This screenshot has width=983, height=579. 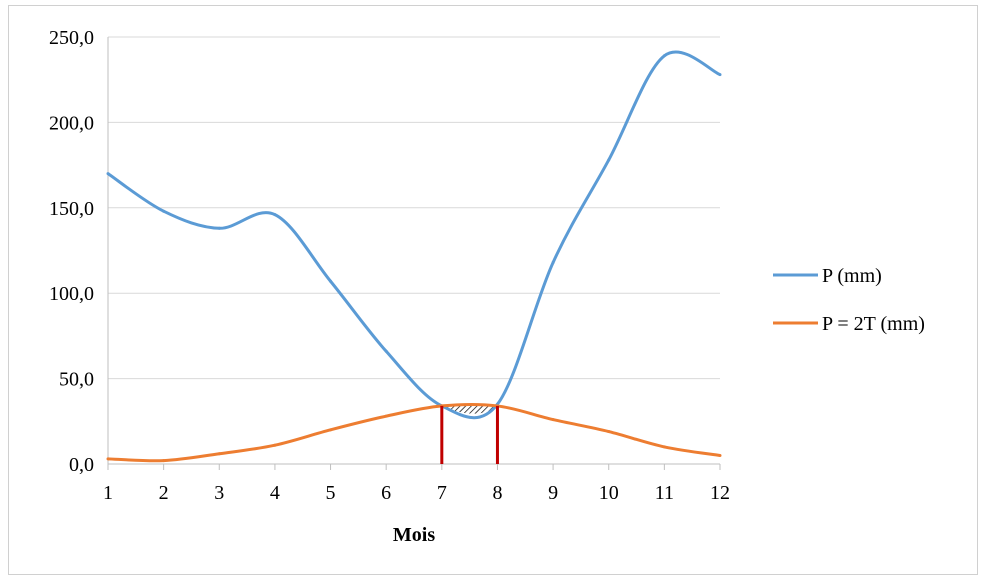 I want to click on y-tick-label: 100,0, so click(x=71, y=294).